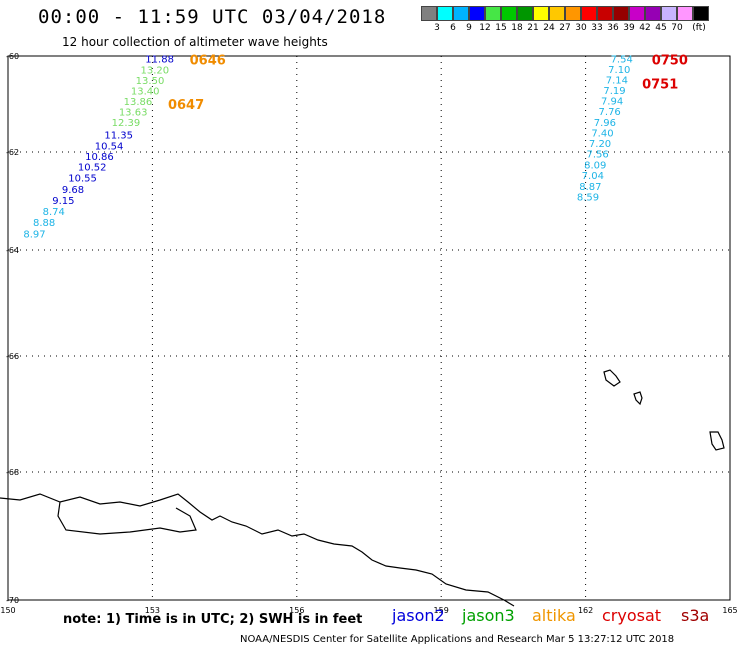  I want to click on color-scale-label: 33, so click(597, 28).